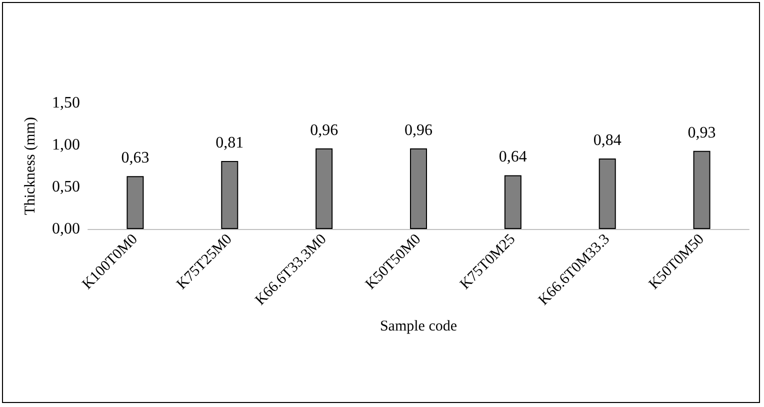 This screenshot has width=764, height=407. What do you see at coordinates (66, 187) in the screenshot?
I see `y-tick-label: 0,50` at bounding box center [66, 187].